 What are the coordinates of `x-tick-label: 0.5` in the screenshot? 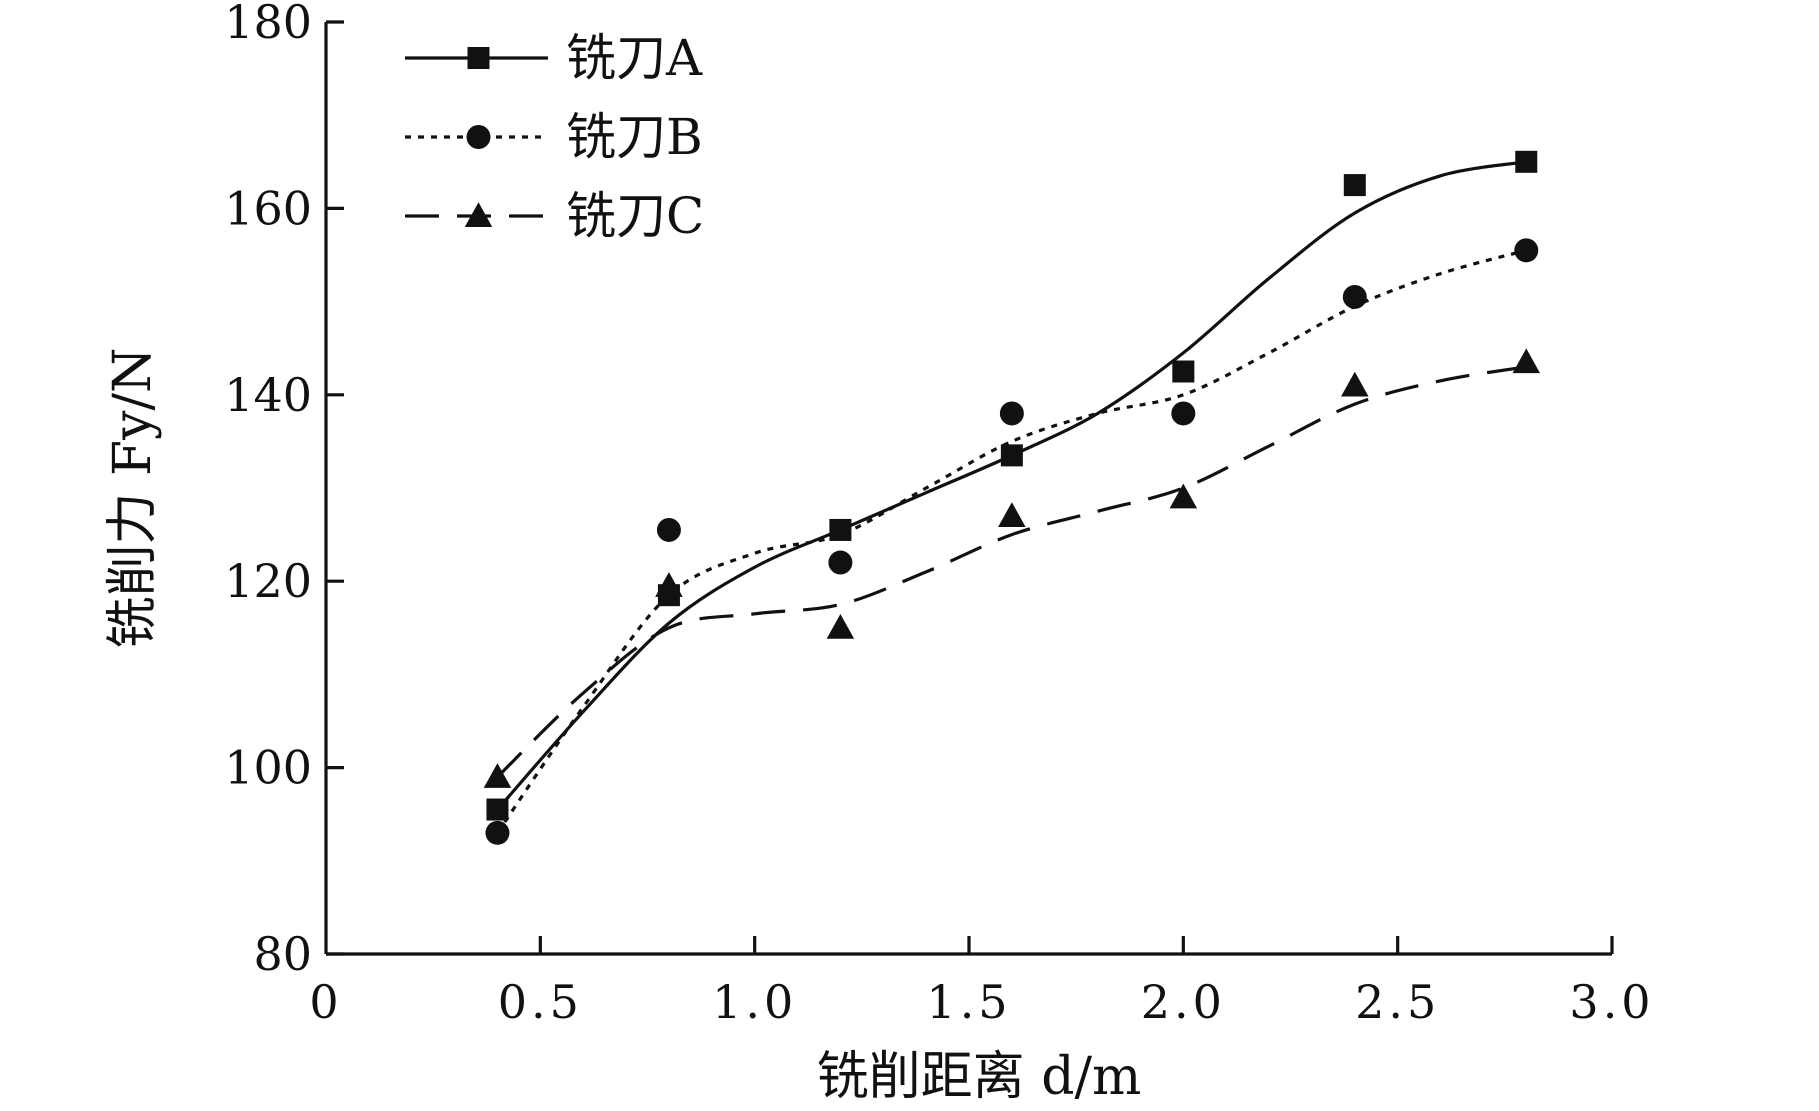 It's located at (540, 1002).